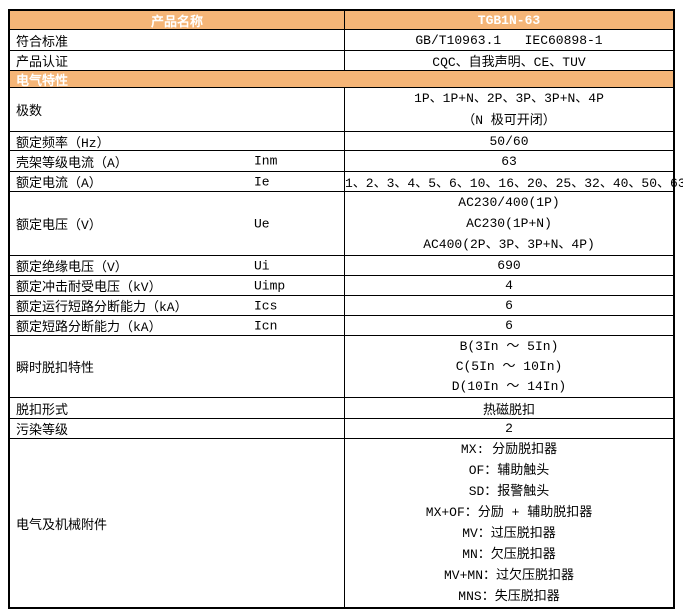 This screenshot has height=609, width=683. I want to click on table-header-row: 产品名称 TGB1N-63, so click(341, 20).